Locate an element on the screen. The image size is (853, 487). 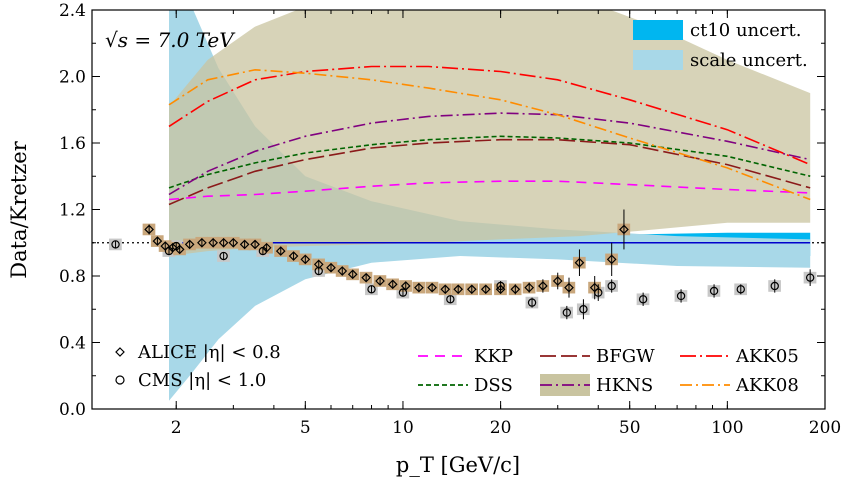
legend-line-label-hkns: HKNS is located at coordinates (624, 385).